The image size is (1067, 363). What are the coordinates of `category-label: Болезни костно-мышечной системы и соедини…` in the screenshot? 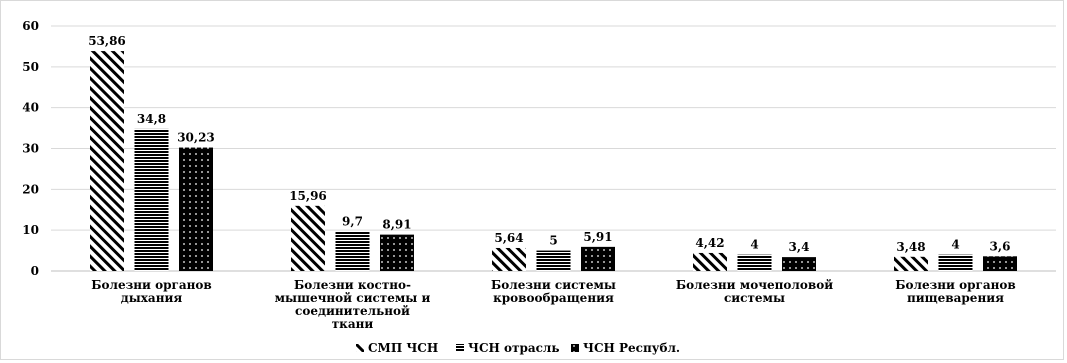 It's located at (353, 304).